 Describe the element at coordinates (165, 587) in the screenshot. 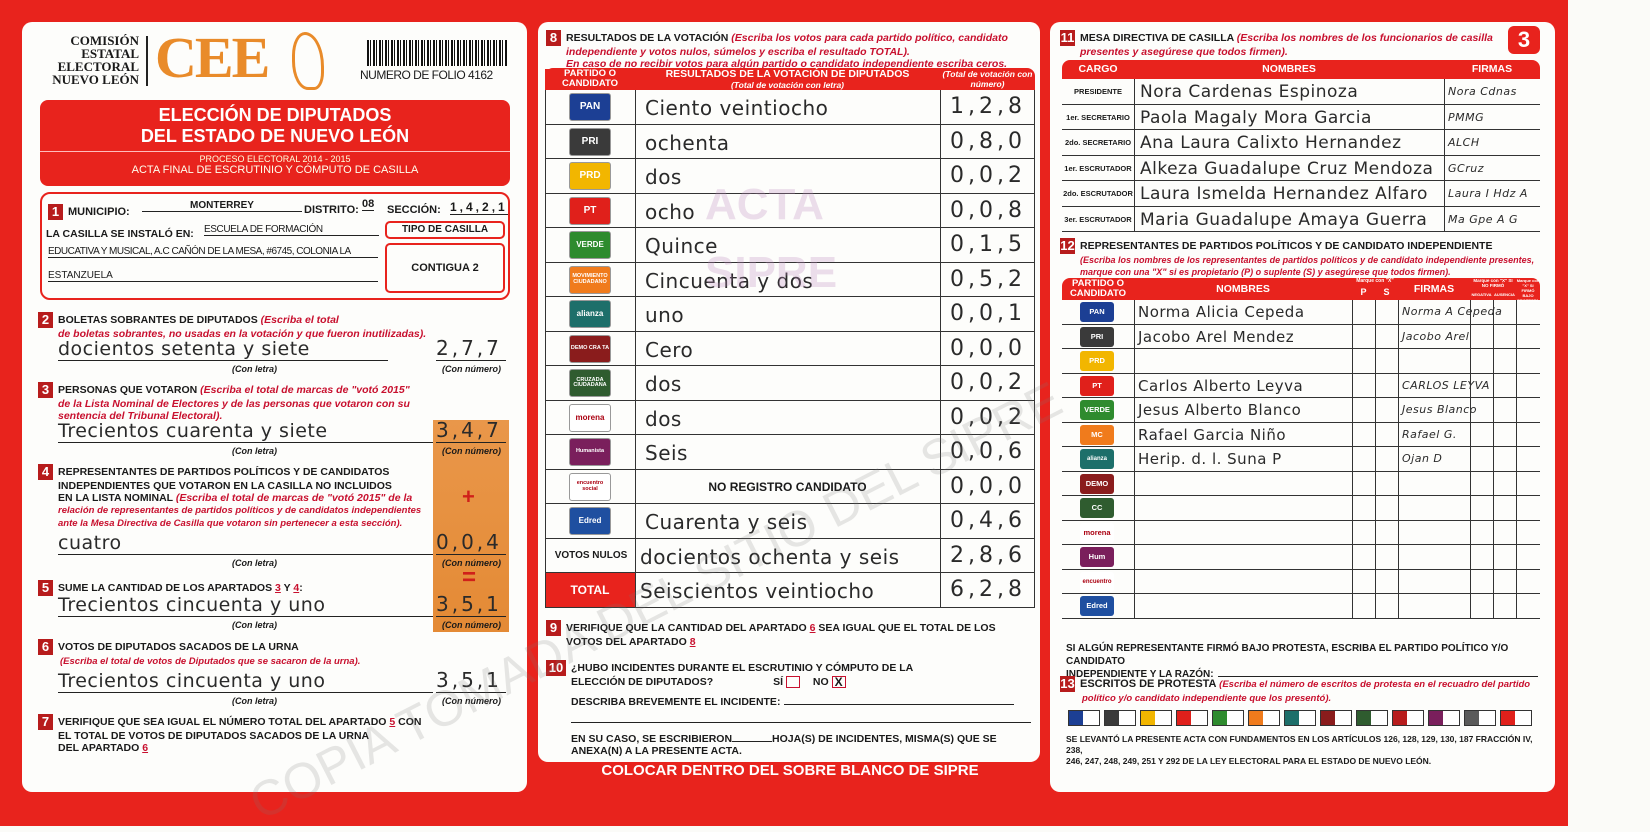

I see `section-title: SUME LA CANTIDAD DE LOS APARTADOS` at that location.